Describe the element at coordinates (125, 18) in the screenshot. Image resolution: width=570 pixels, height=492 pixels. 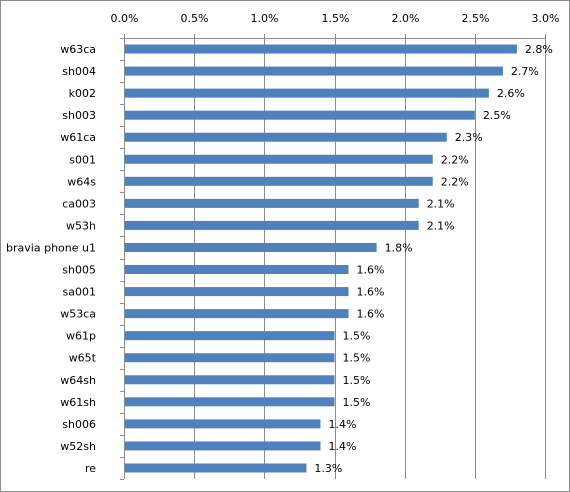
I see `x-tick-label: 0.0%` at that location.